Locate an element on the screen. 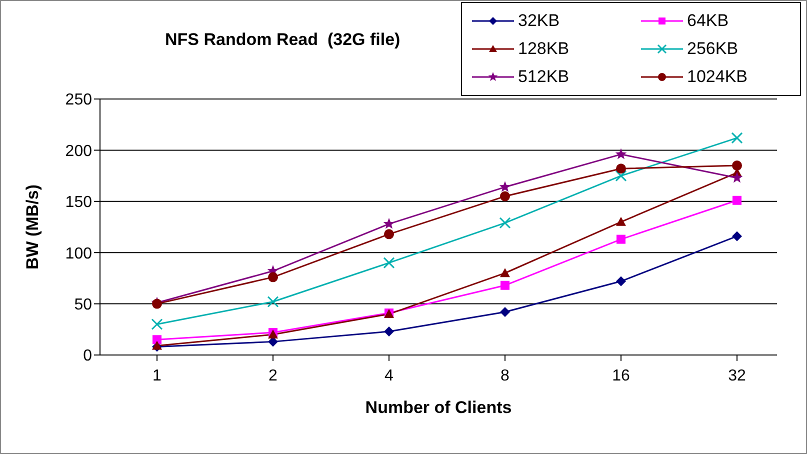 The width and height of the screenshot is (807, 454). y-tick-label: 0 is located at coordinates (87, 356).